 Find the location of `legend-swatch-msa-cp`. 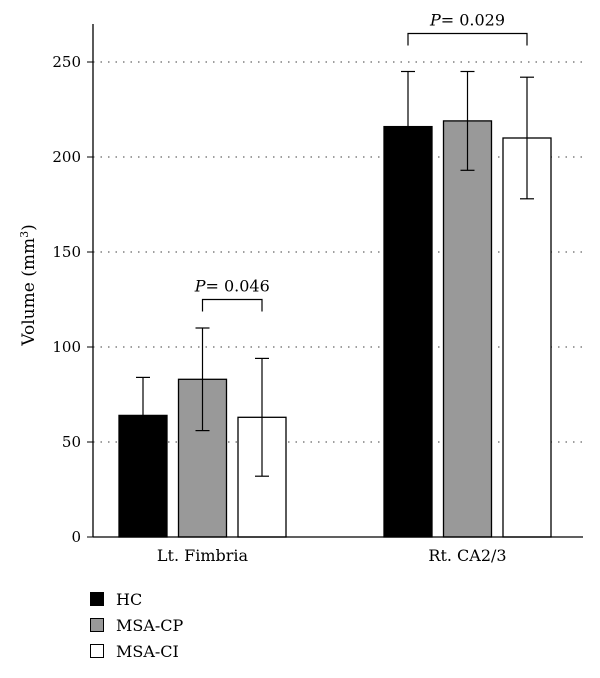

legend-swatch-msa-cp is located at coordinates (97, 625).